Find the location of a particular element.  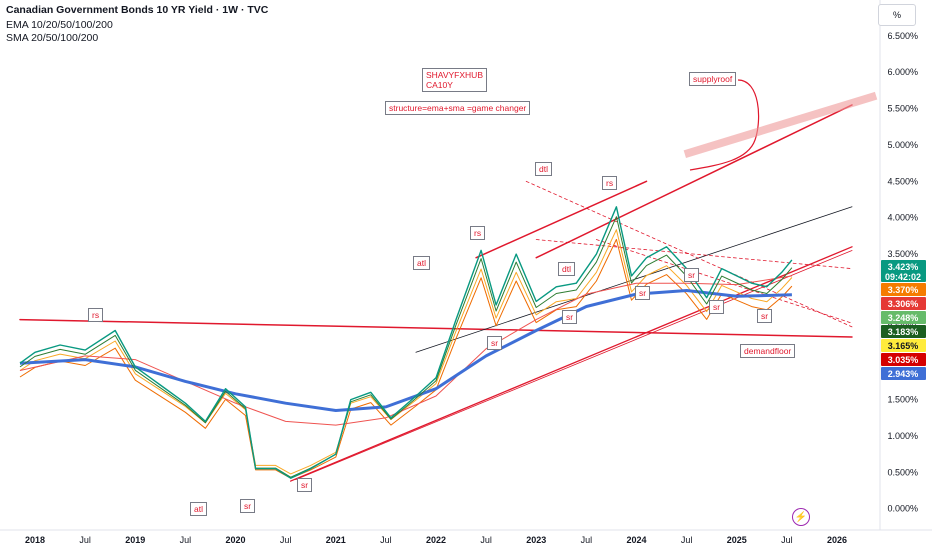

sr-label-2024c: sr is located at coordinates (717, 307).